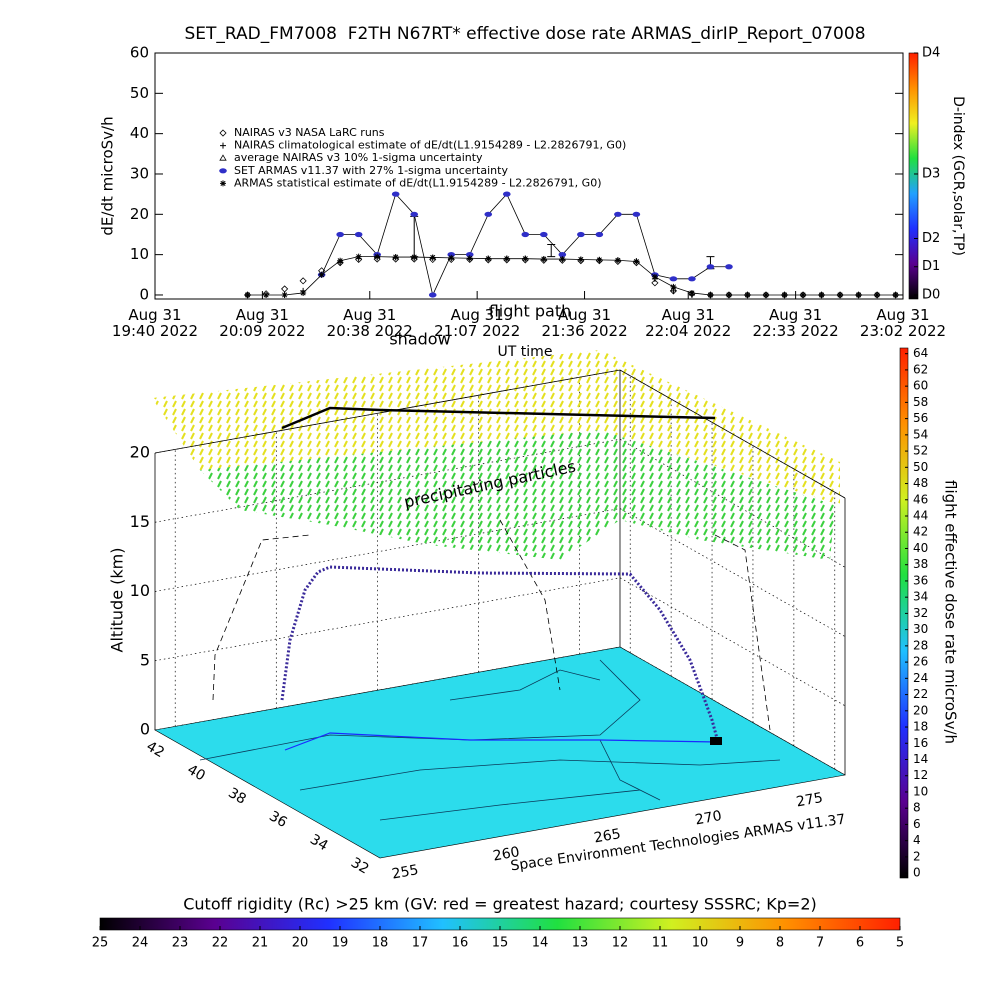  What do you see at coordinates (920, 775) in the screenshot?
I see `colorbar-tick-label: 12` at bounding box center [920, 775].